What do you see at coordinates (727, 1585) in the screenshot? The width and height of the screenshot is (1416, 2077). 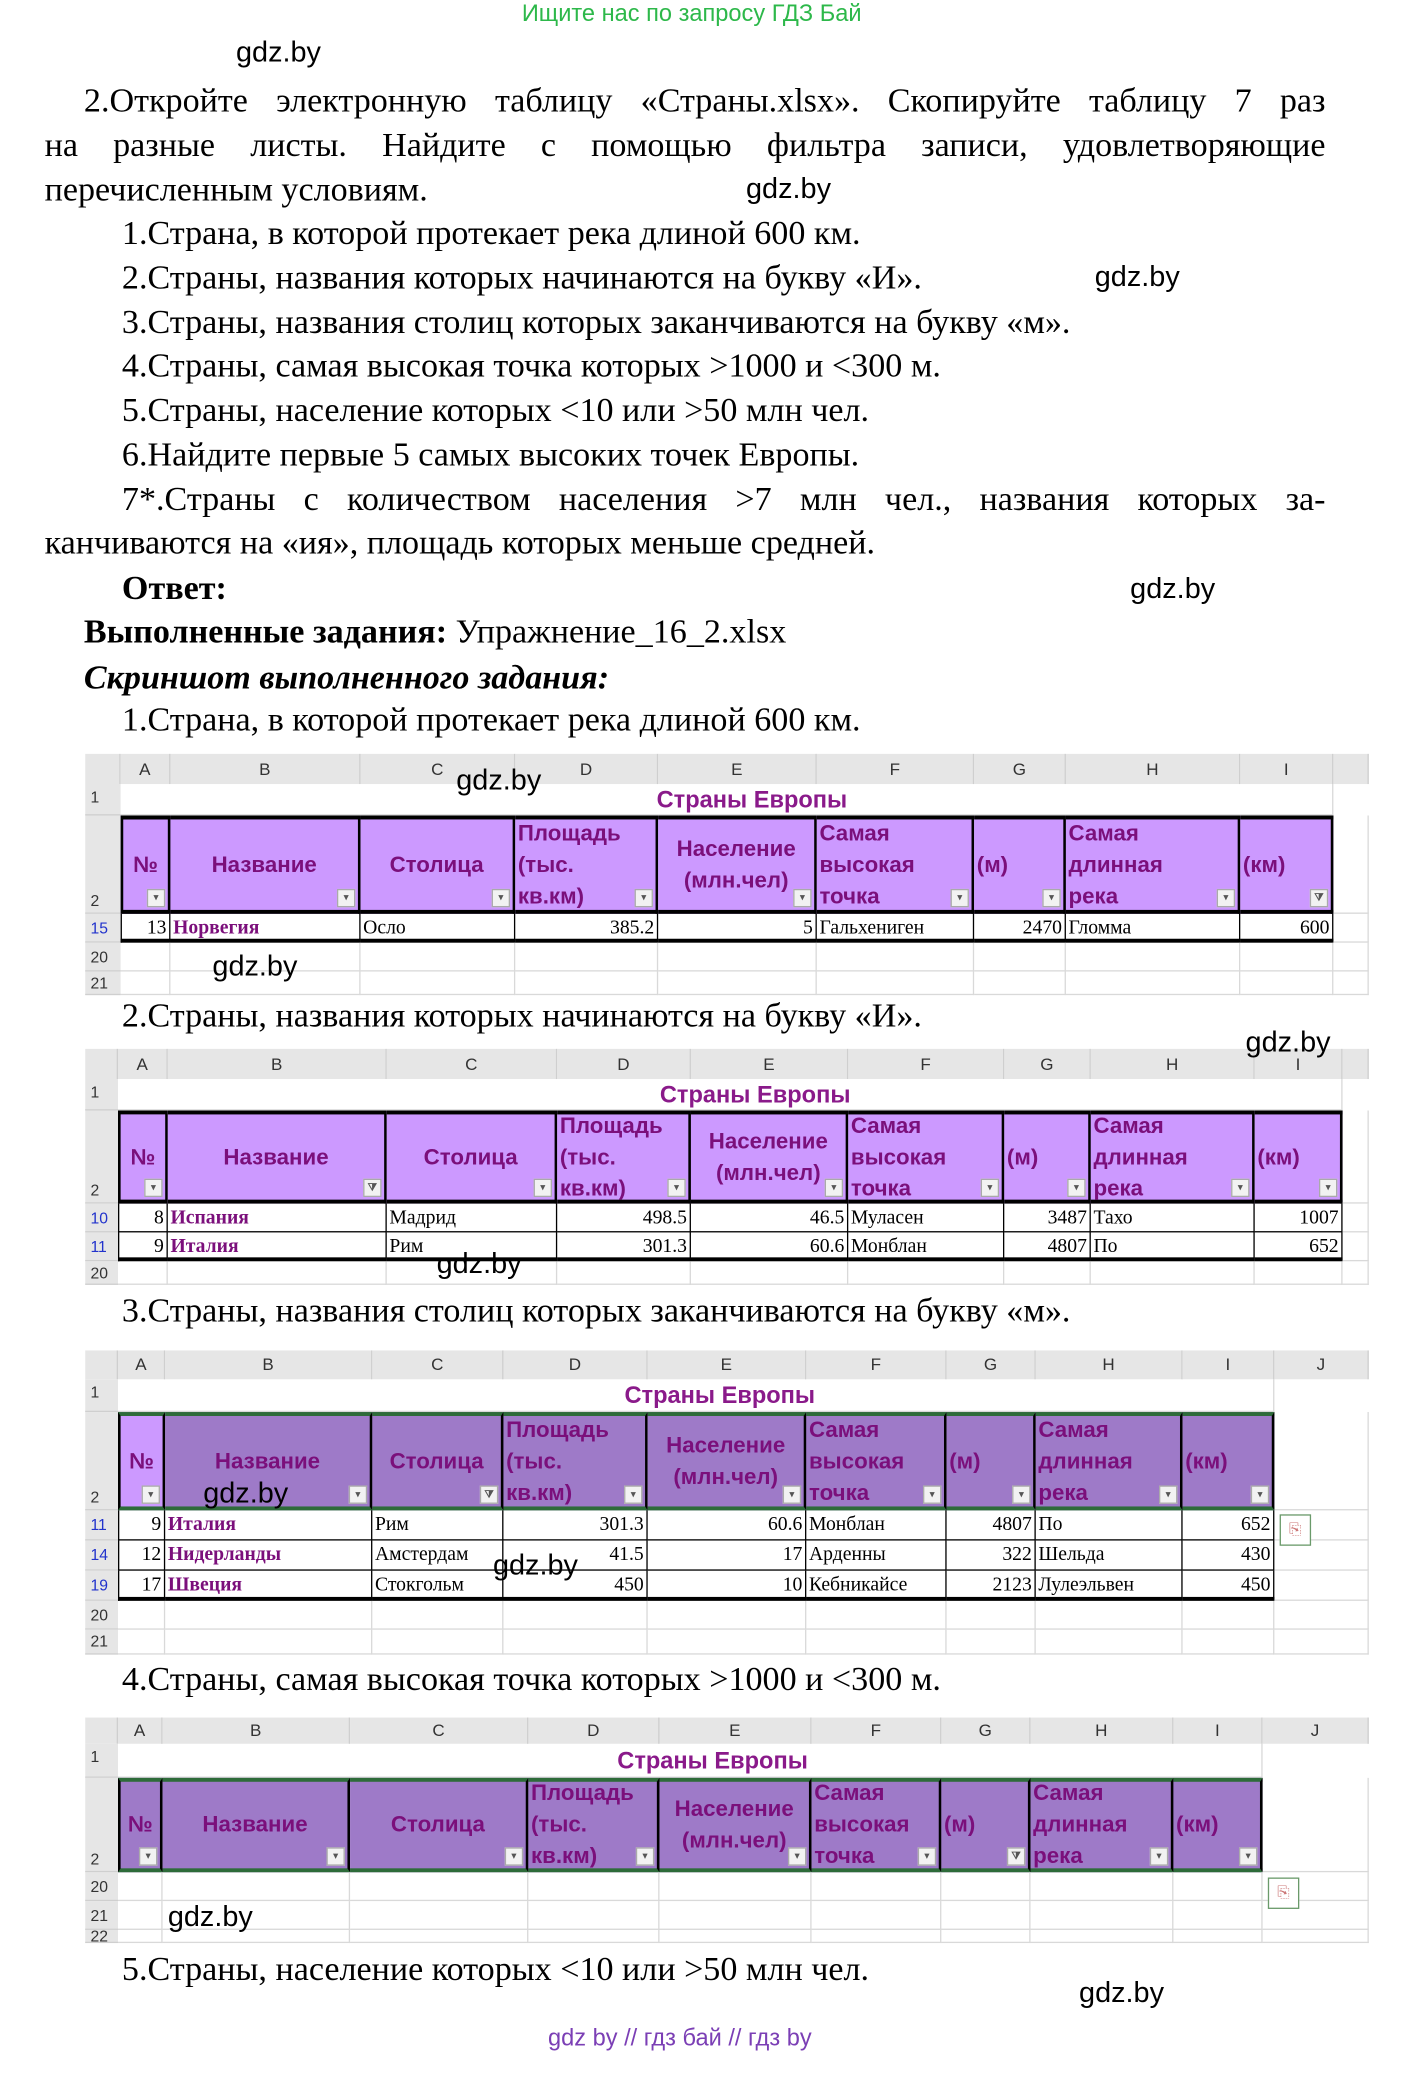 I see `table-cell: 10` at bounding box center [727, 1585].